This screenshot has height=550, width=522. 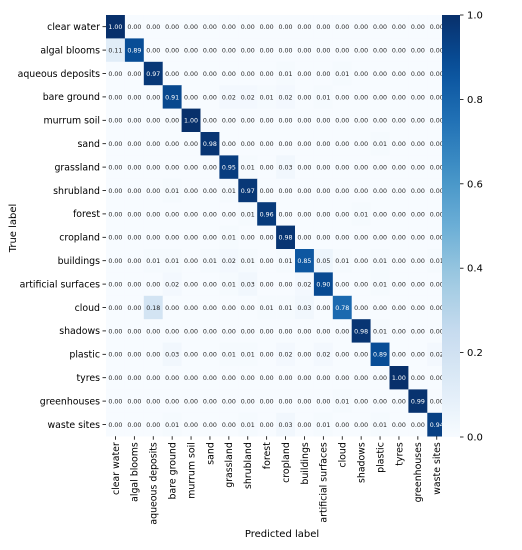 I want to click on cell-value-label: 0.03, so click(x=286, y=425).